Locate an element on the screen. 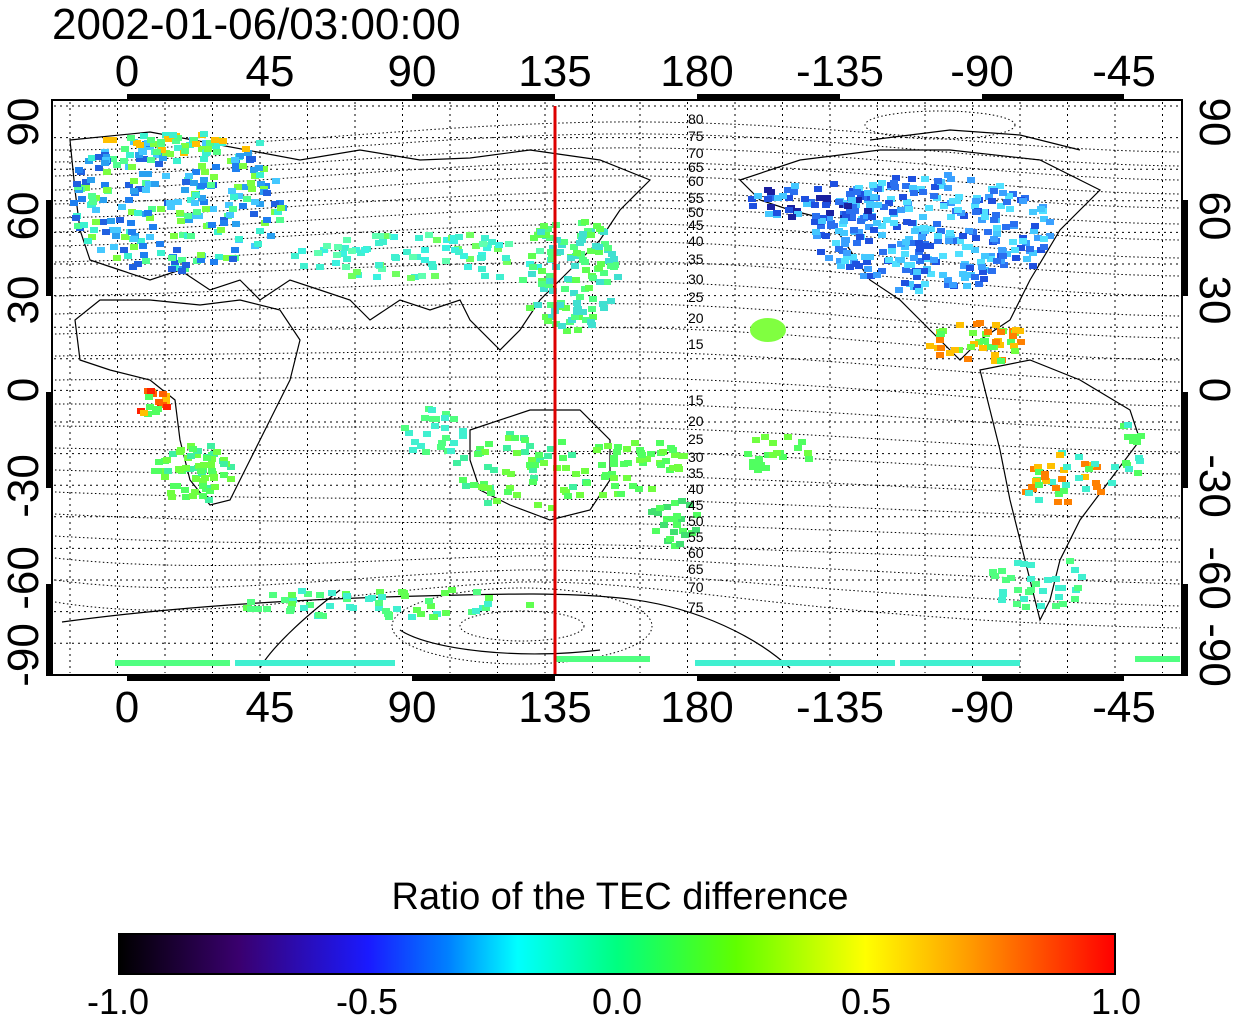 The width and height of the screenshot is (1240, 1024). contour-label-south: 50 is located at coordinates (696, 521).